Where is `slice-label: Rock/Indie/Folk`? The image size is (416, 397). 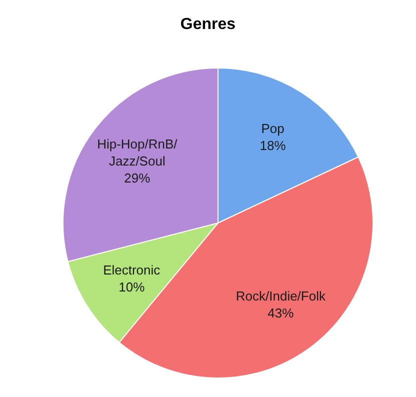
slice-label: Rock/Indie/Folk is located at coordinates (281, 295).